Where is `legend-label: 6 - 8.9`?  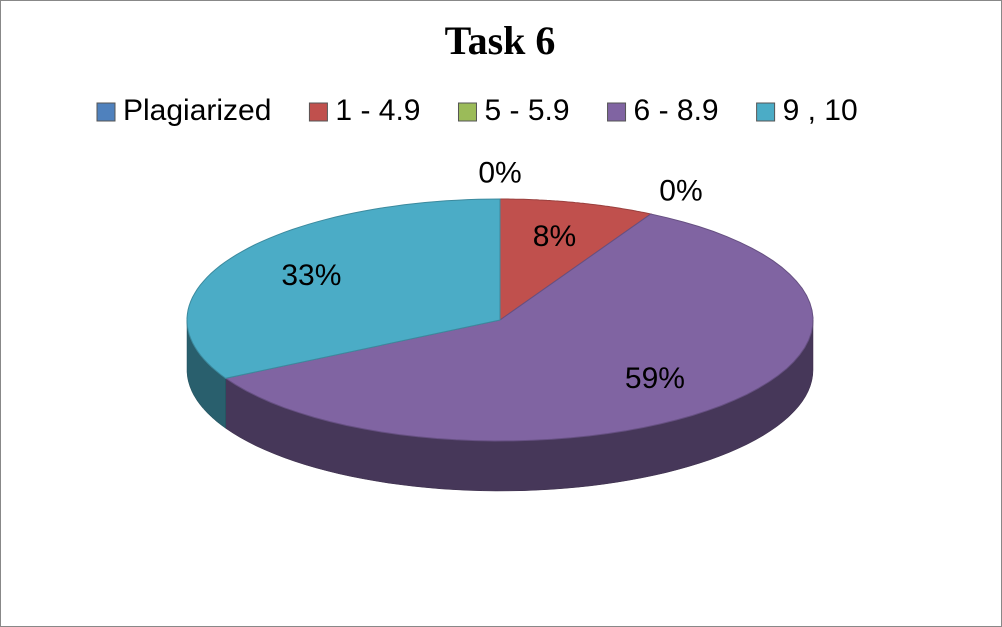 legend-label: 6 - 8.9 is located at coordinates (676, 110).